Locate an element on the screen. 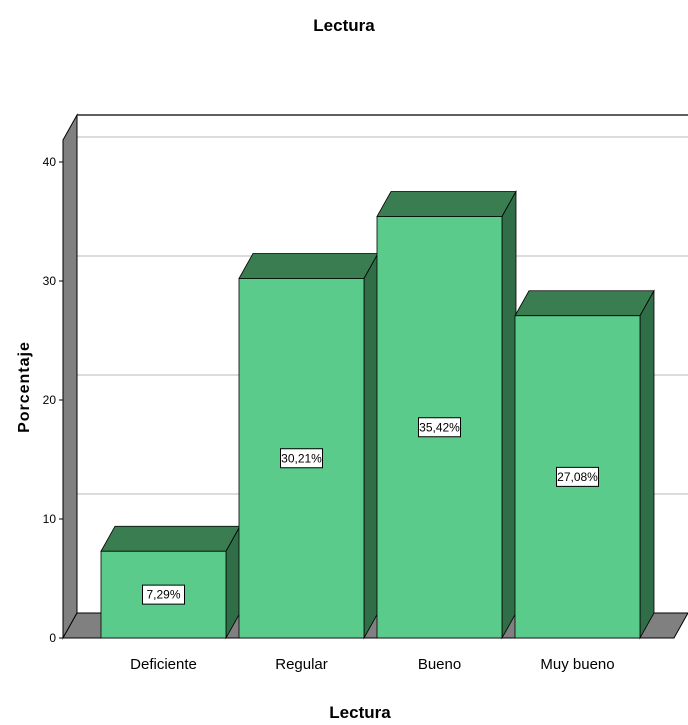 This screenshot has width=688, height=725. left-wall is located at coordinates (70, 376).